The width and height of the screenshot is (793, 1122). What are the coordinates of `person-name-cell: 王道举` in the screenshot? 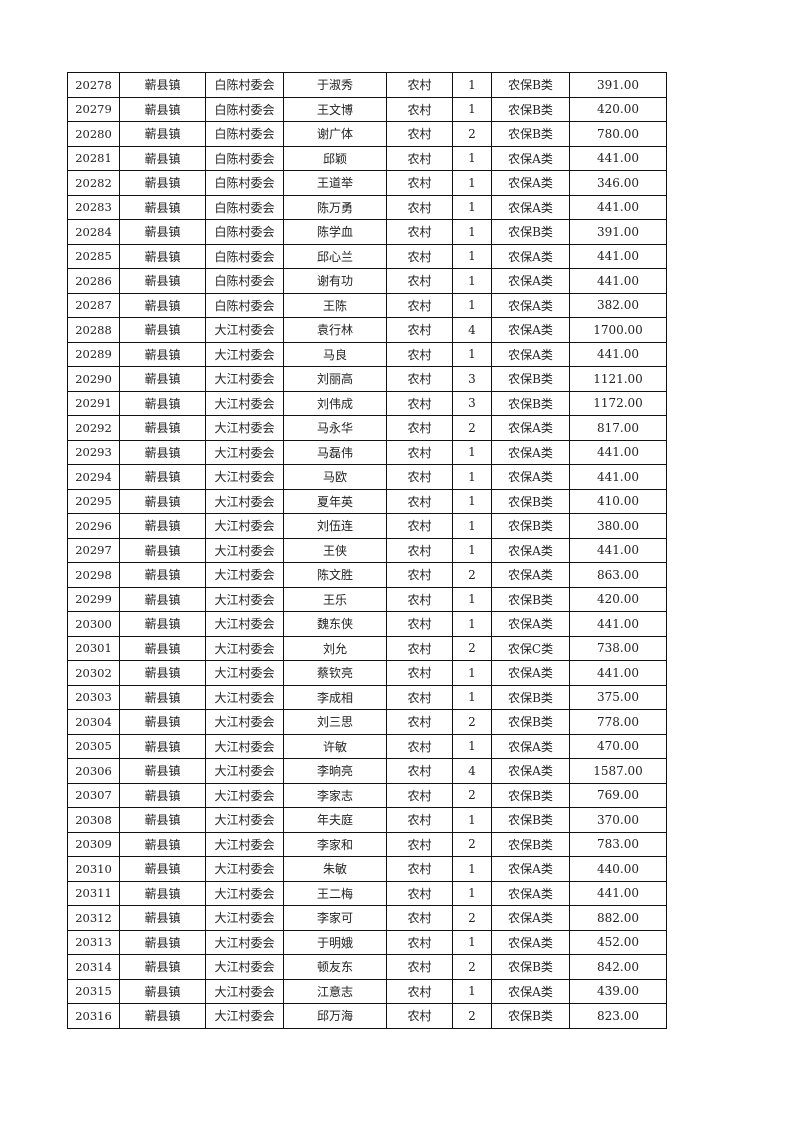 It's located at (335, 183).